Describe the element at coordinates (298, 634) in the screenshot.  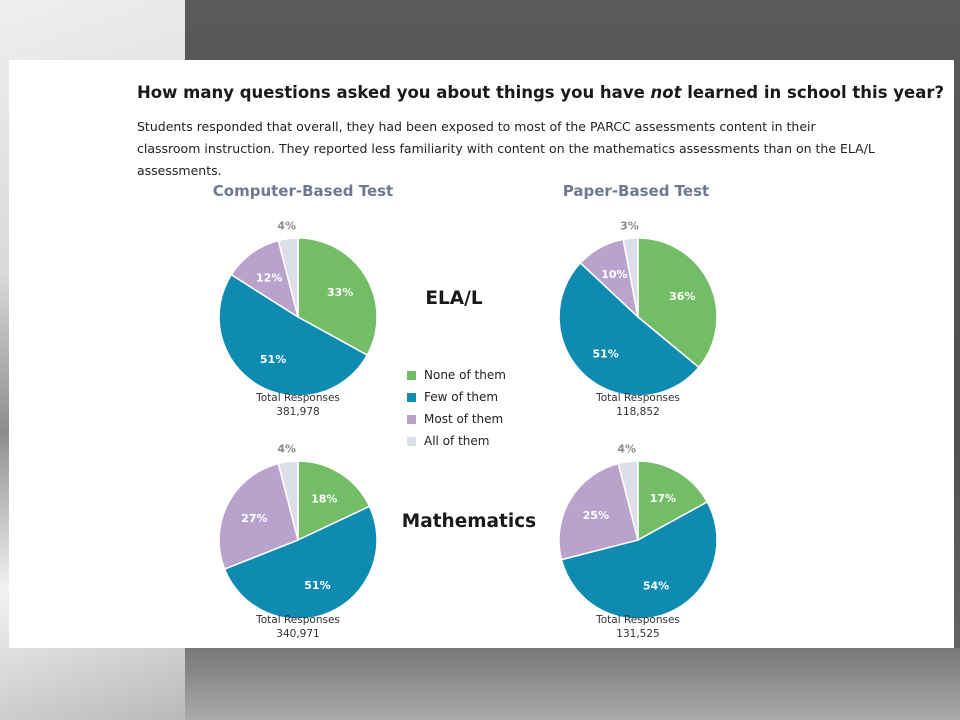
I see `total-value: 340,971` at that location.